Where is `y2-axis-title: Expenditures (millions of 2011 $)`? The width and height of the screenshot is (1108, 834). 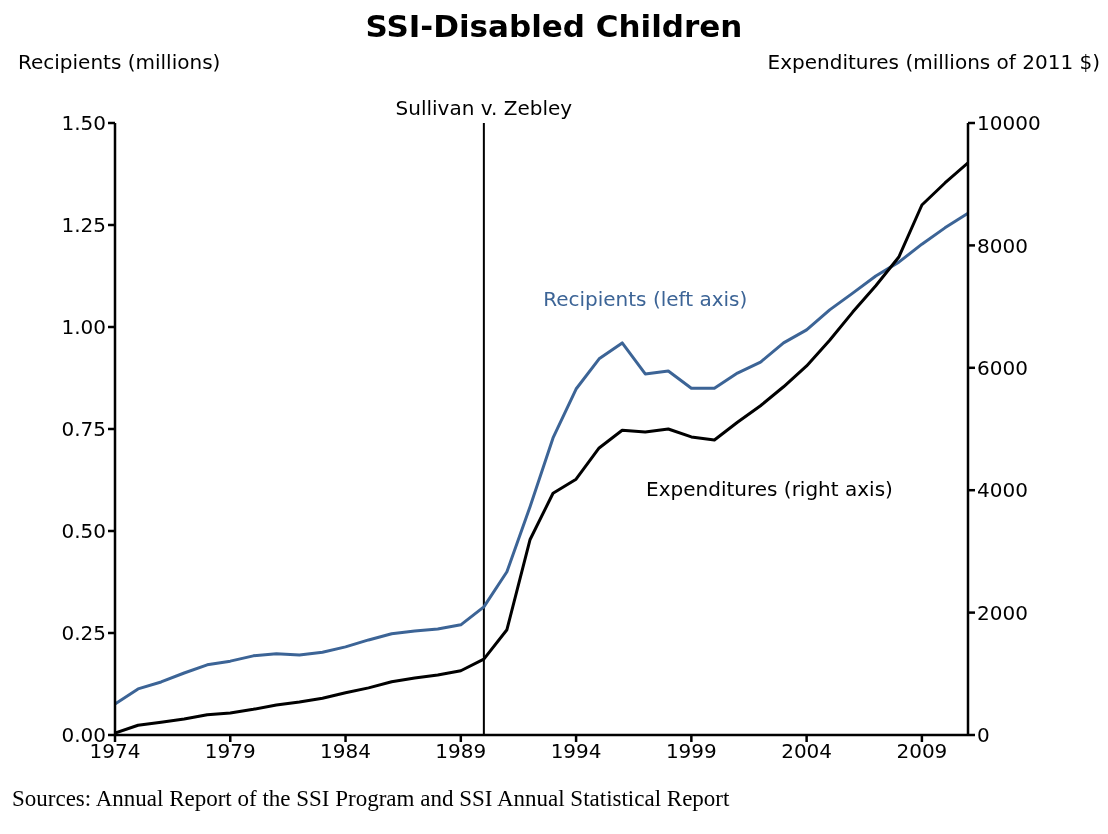 y2-axis-title: Expenditures (millions of 2011 $) is located at coordinates (933, 62).